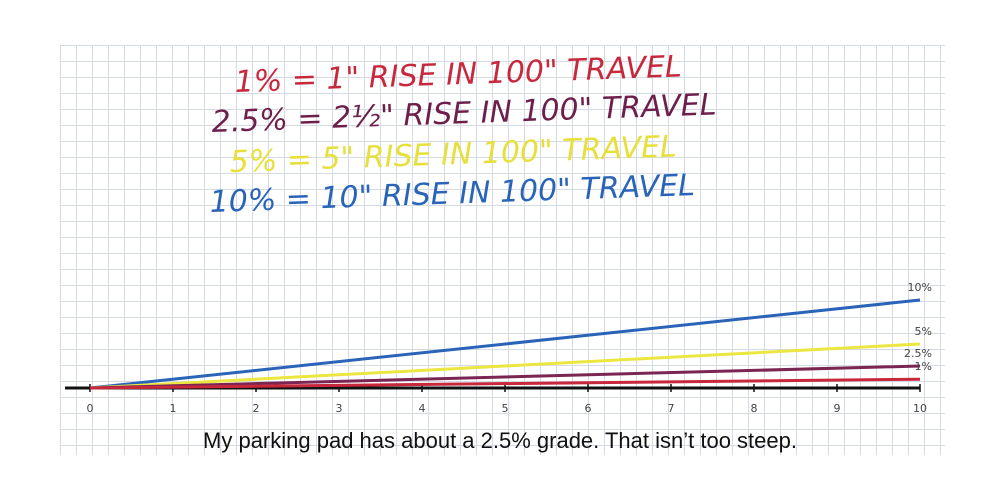  I want to click on x-tick-label: 2, so click(256, 408).